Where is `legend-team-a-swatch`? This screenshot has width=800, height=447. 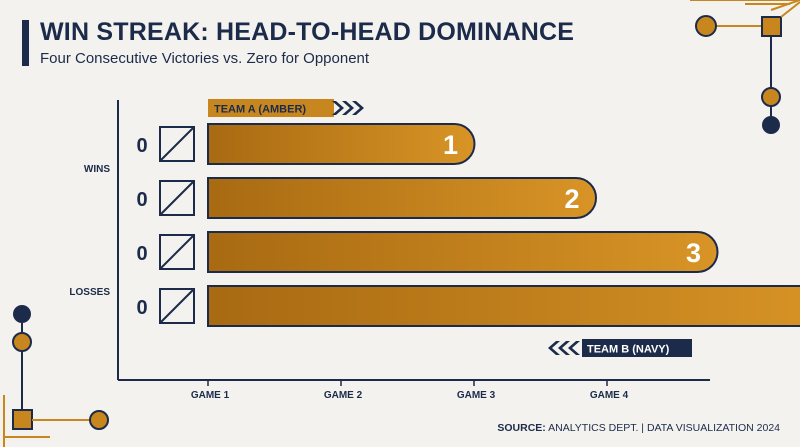
legend-team-a-swatch is located at coordinates (271, 108).